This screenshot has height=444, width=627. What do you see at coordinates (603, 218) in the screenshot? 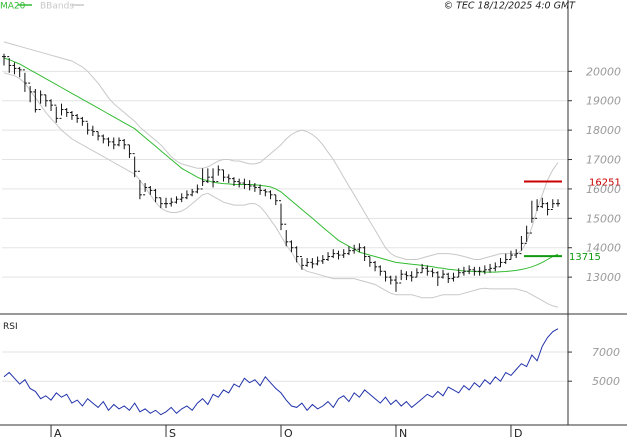
I see `y-tick-label: 15000` at bounding box center [603, 218].